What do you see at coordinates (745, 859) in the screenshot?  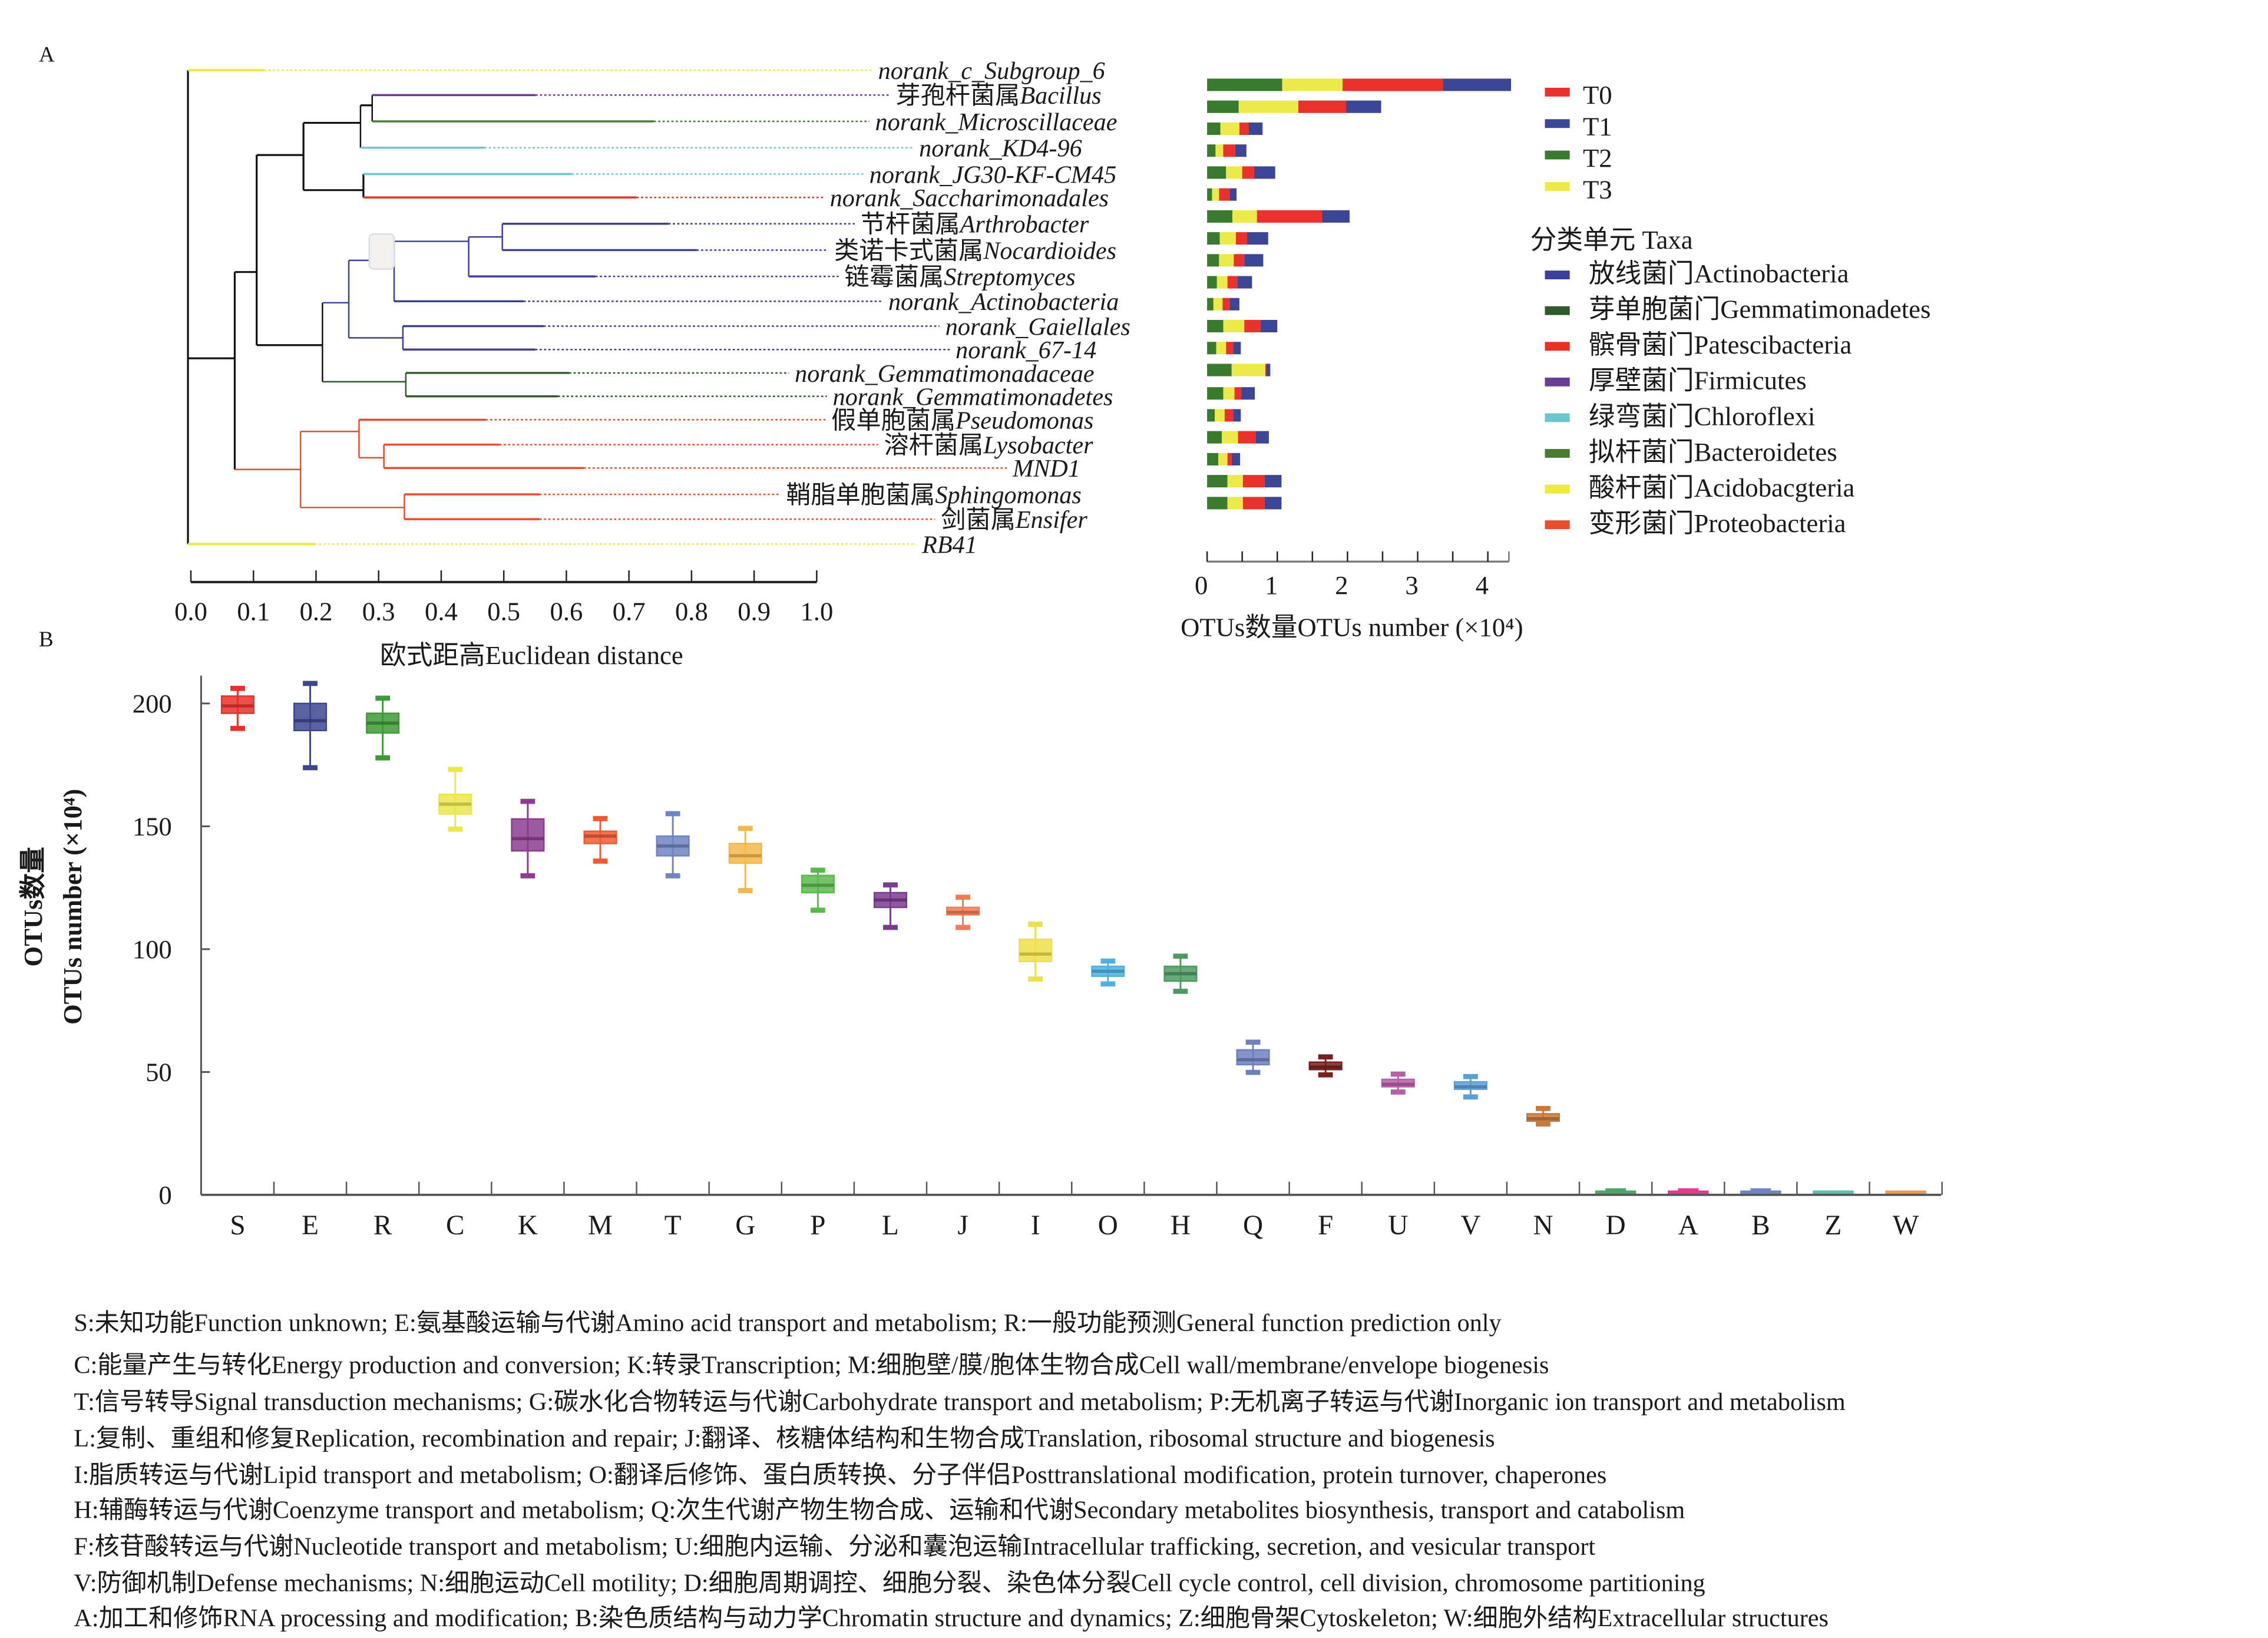 I see `box-G` at bounding box center [745, 859].